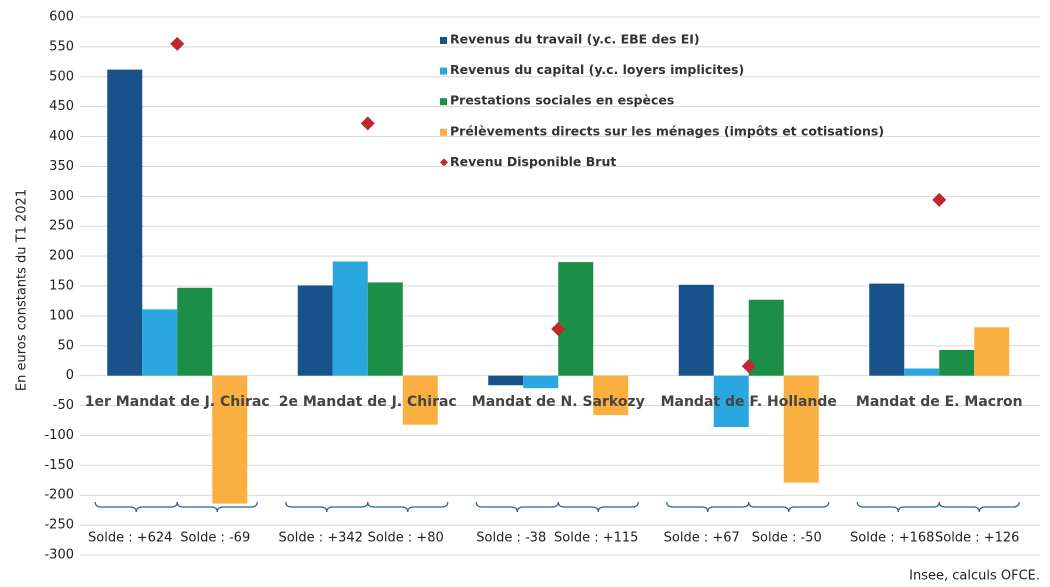 The height and width of the screenshot is (587, 1050). What do you see at coordinates (61, 166) in the screenshot?
I see `y-tick-label: 350` at bounding box center [61, 166].